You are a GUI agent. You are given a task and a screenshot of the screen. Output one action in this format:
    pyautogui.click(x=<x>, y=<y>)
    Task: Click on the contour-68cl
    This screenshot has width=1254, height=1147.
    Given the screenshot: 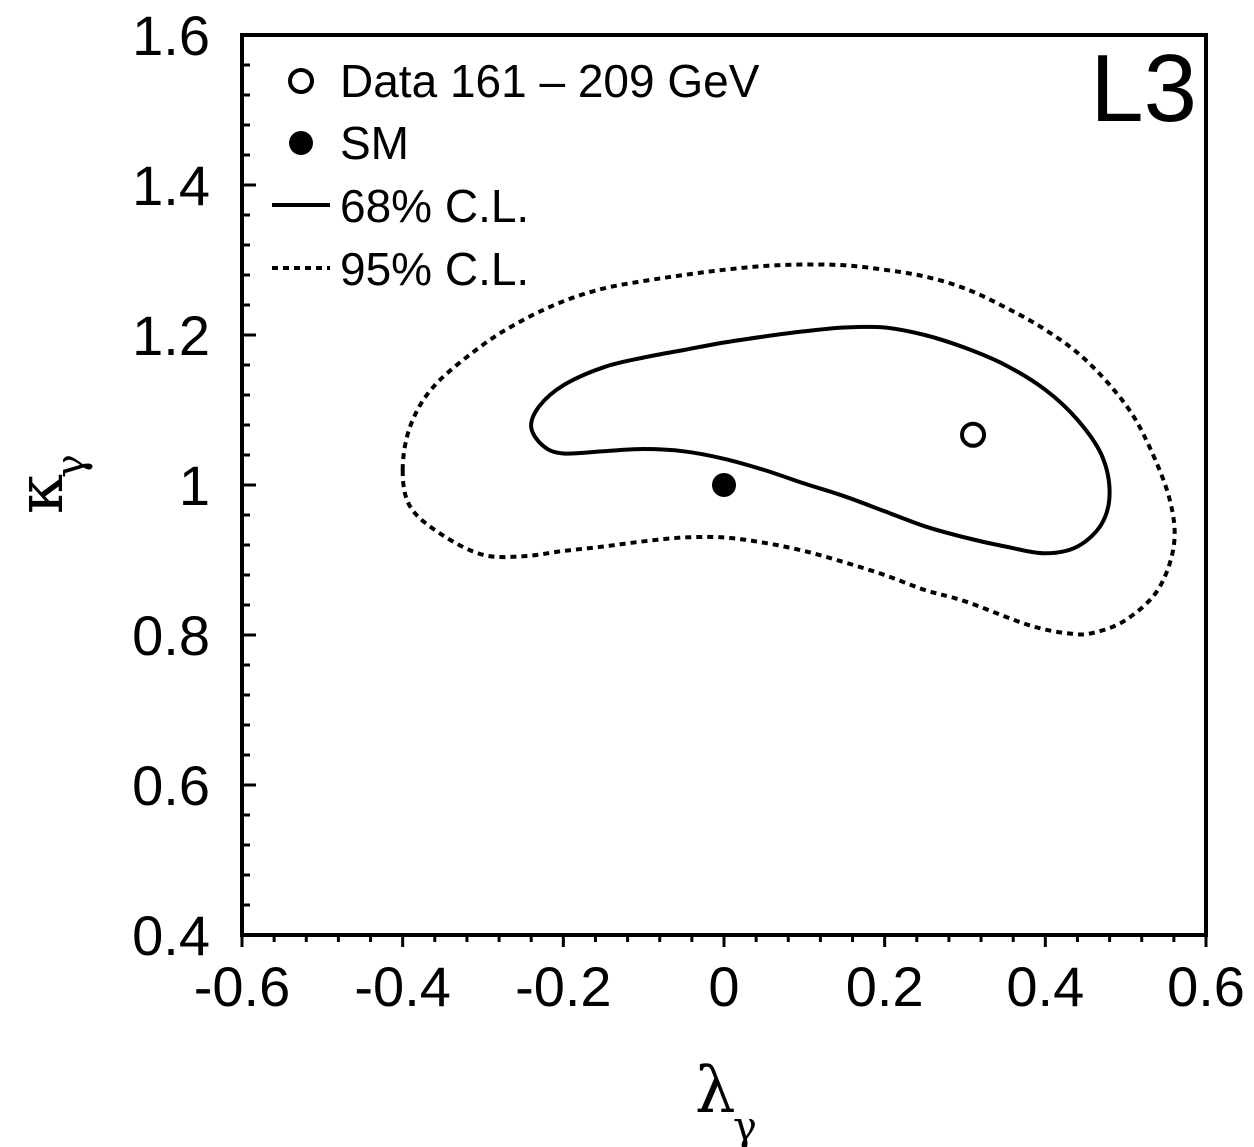 What is the action you would take?
    pyautogui.click(x=820, y=440)
    